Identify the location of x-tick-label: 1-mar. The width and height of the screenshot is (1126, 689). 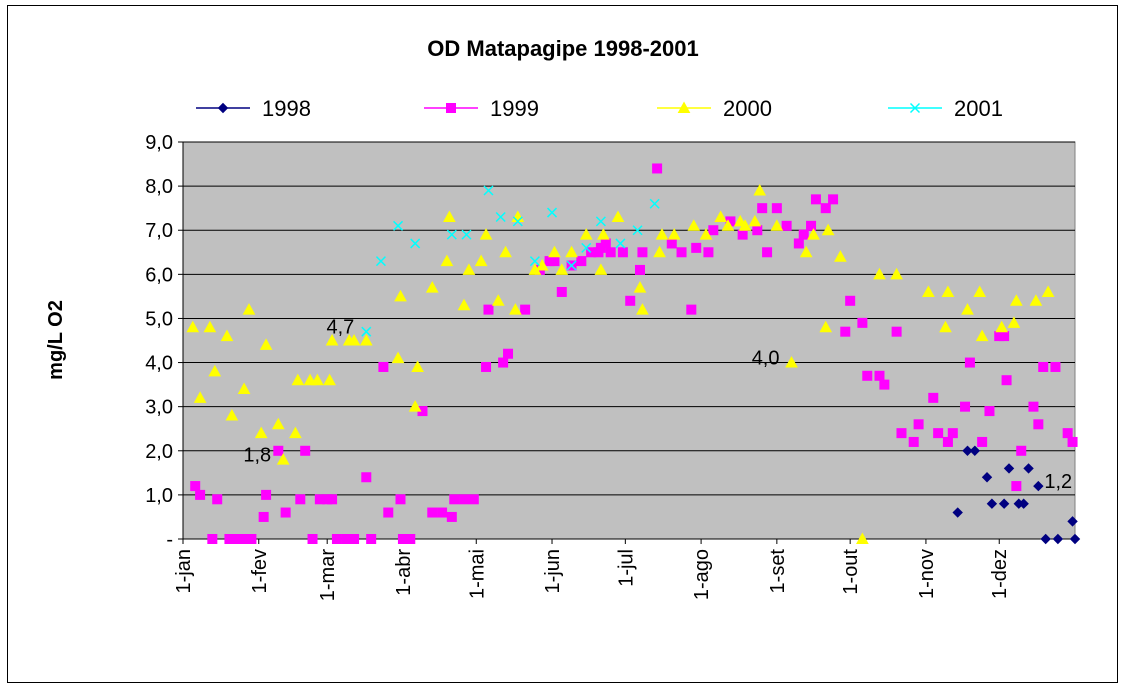
(328, 575).